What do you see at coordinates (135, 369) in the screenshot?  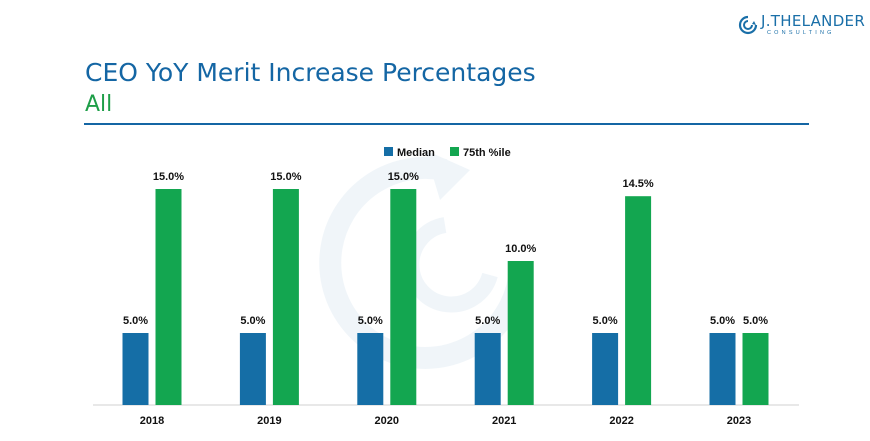 I see `bar-median-2018` at bounding box center [135, 369].